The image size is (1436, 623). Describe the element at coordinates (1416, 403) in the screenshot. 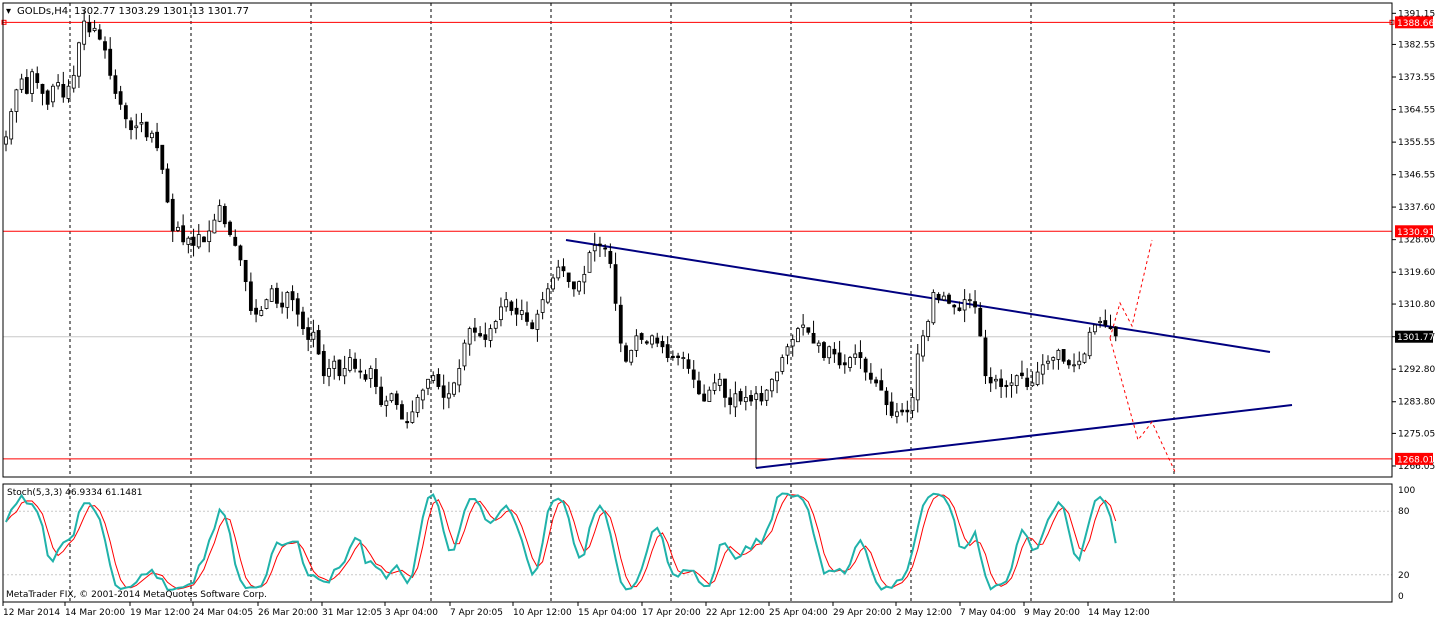

I see `price-tick-label: 1283.80` at that location.